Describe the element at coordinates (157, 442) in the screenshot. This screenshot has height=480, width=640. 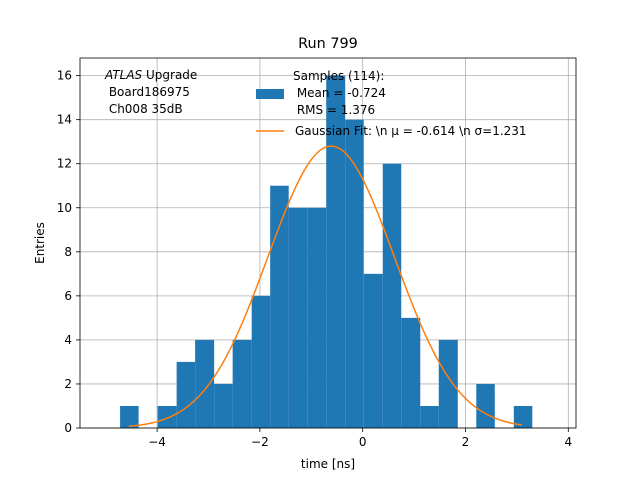
I see `x-tick-label-0: −4` at that location.